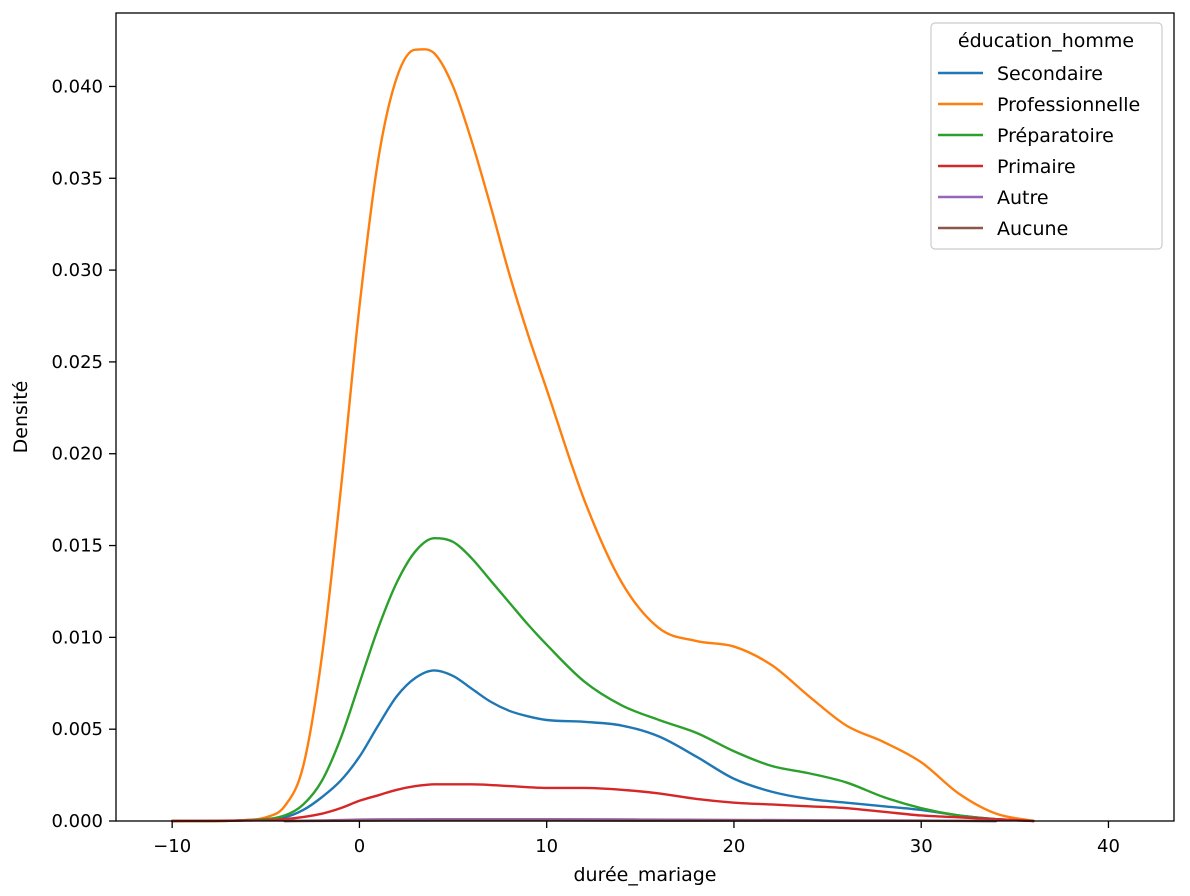  I want to click on y-tick-label: 0.040, so click(77, 86).